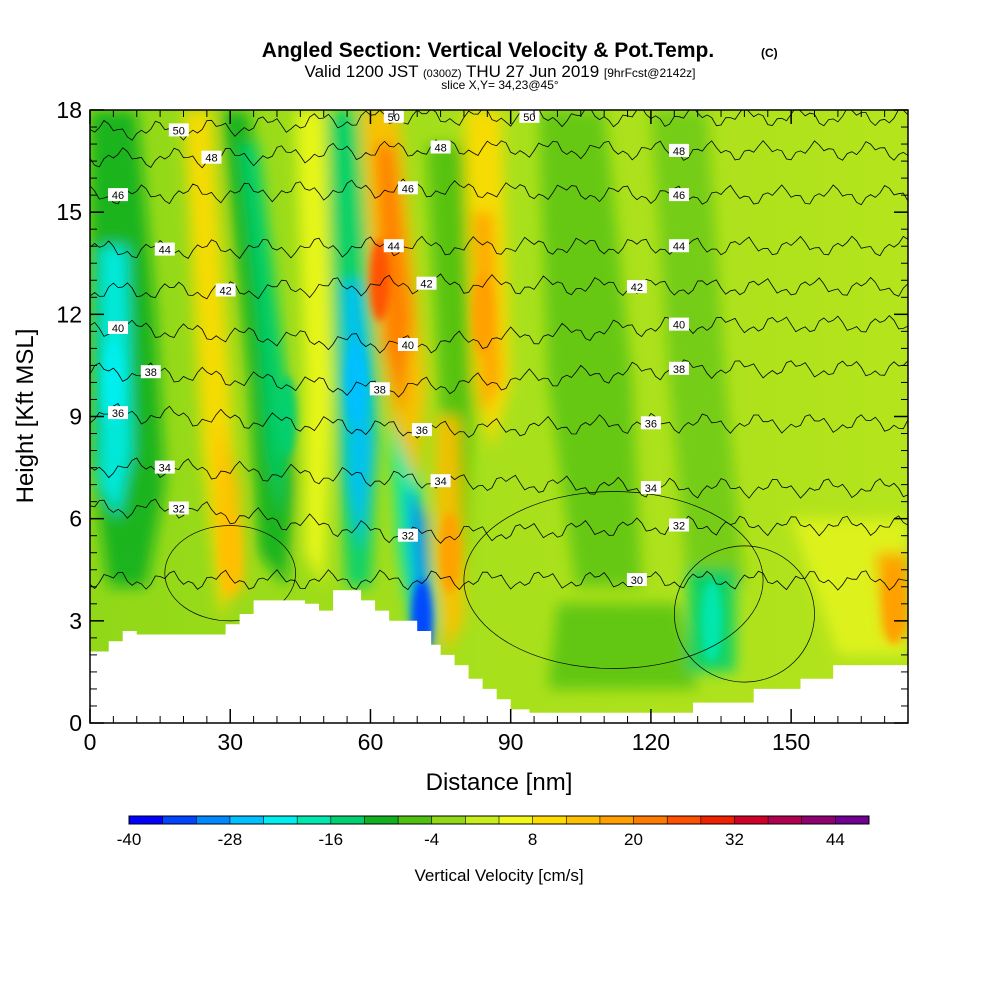 This screenshot has height=1000, width=1000. What do you see at coordinates (651, 742) in the screenshot?
I see `x-tick-label: 120` at bounding box center [651, 742].